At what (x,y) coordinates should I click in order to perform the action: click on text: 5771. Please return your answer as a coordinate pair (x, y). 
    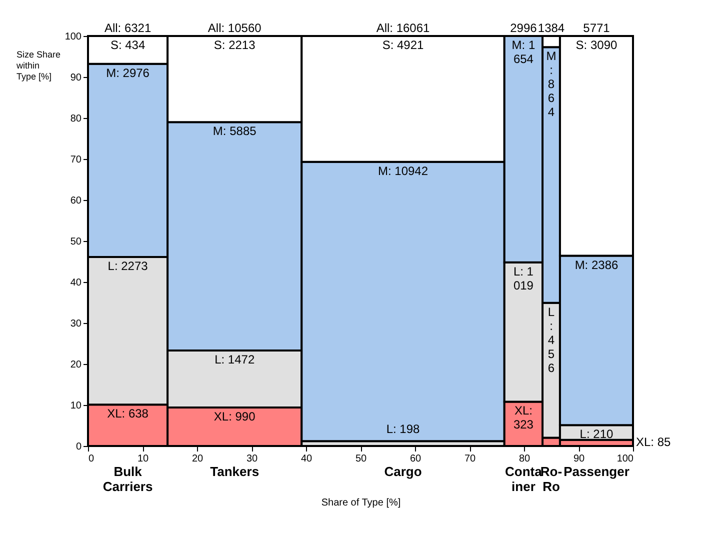
    Looking at the image, I should click on (596, 28).